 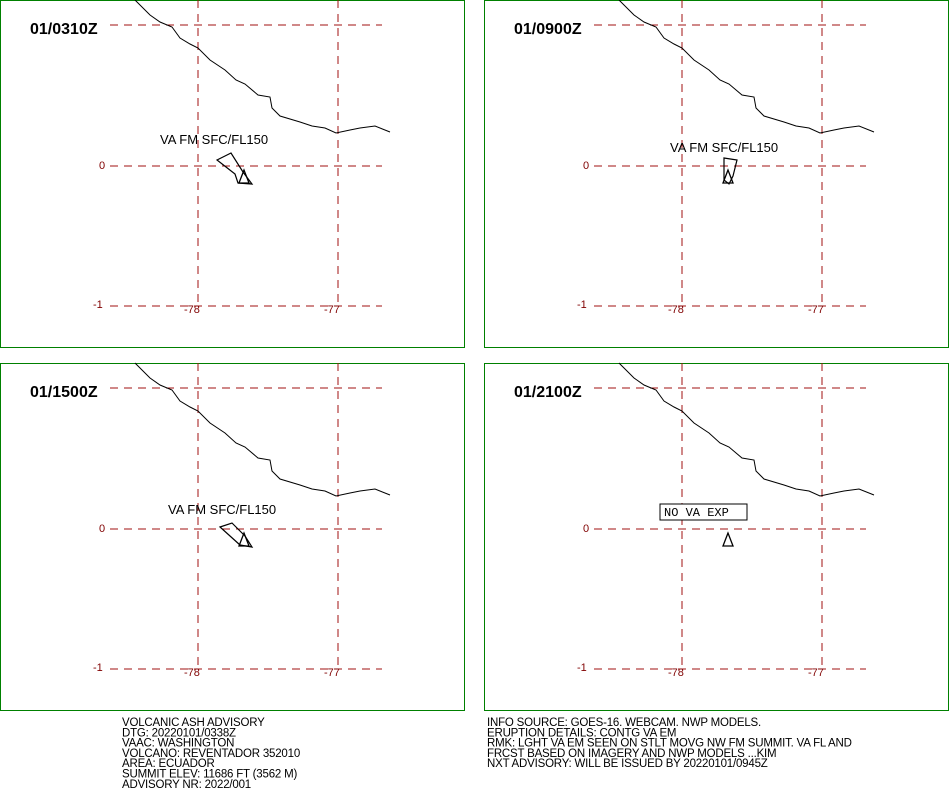 I want to click on info-line: ADVISORY NR: 2022/001, so click(x=186, y=785).